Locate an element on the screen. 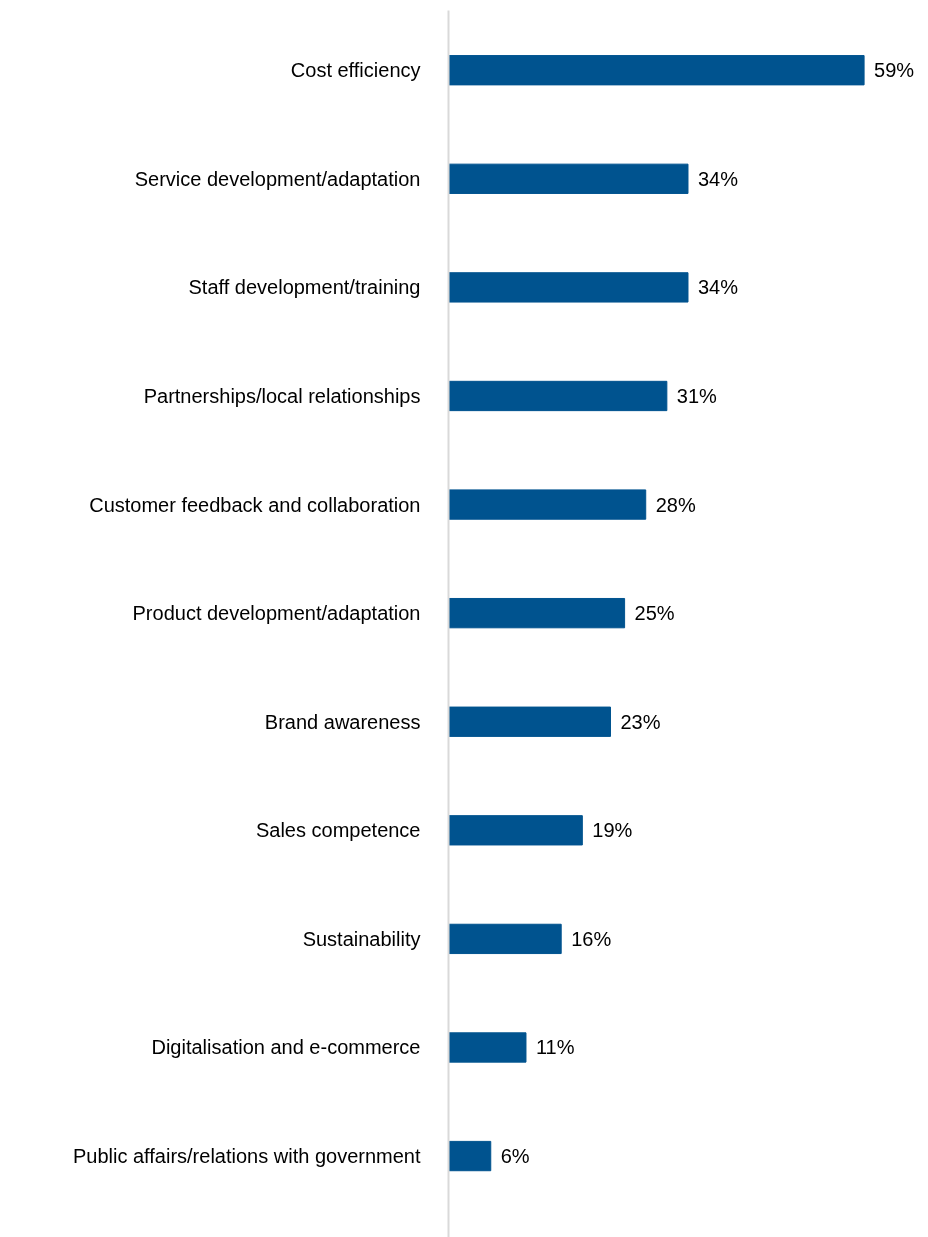 This screenshot has width=928, height=1237. data-label: 31% is located at coordinates (697, 395).